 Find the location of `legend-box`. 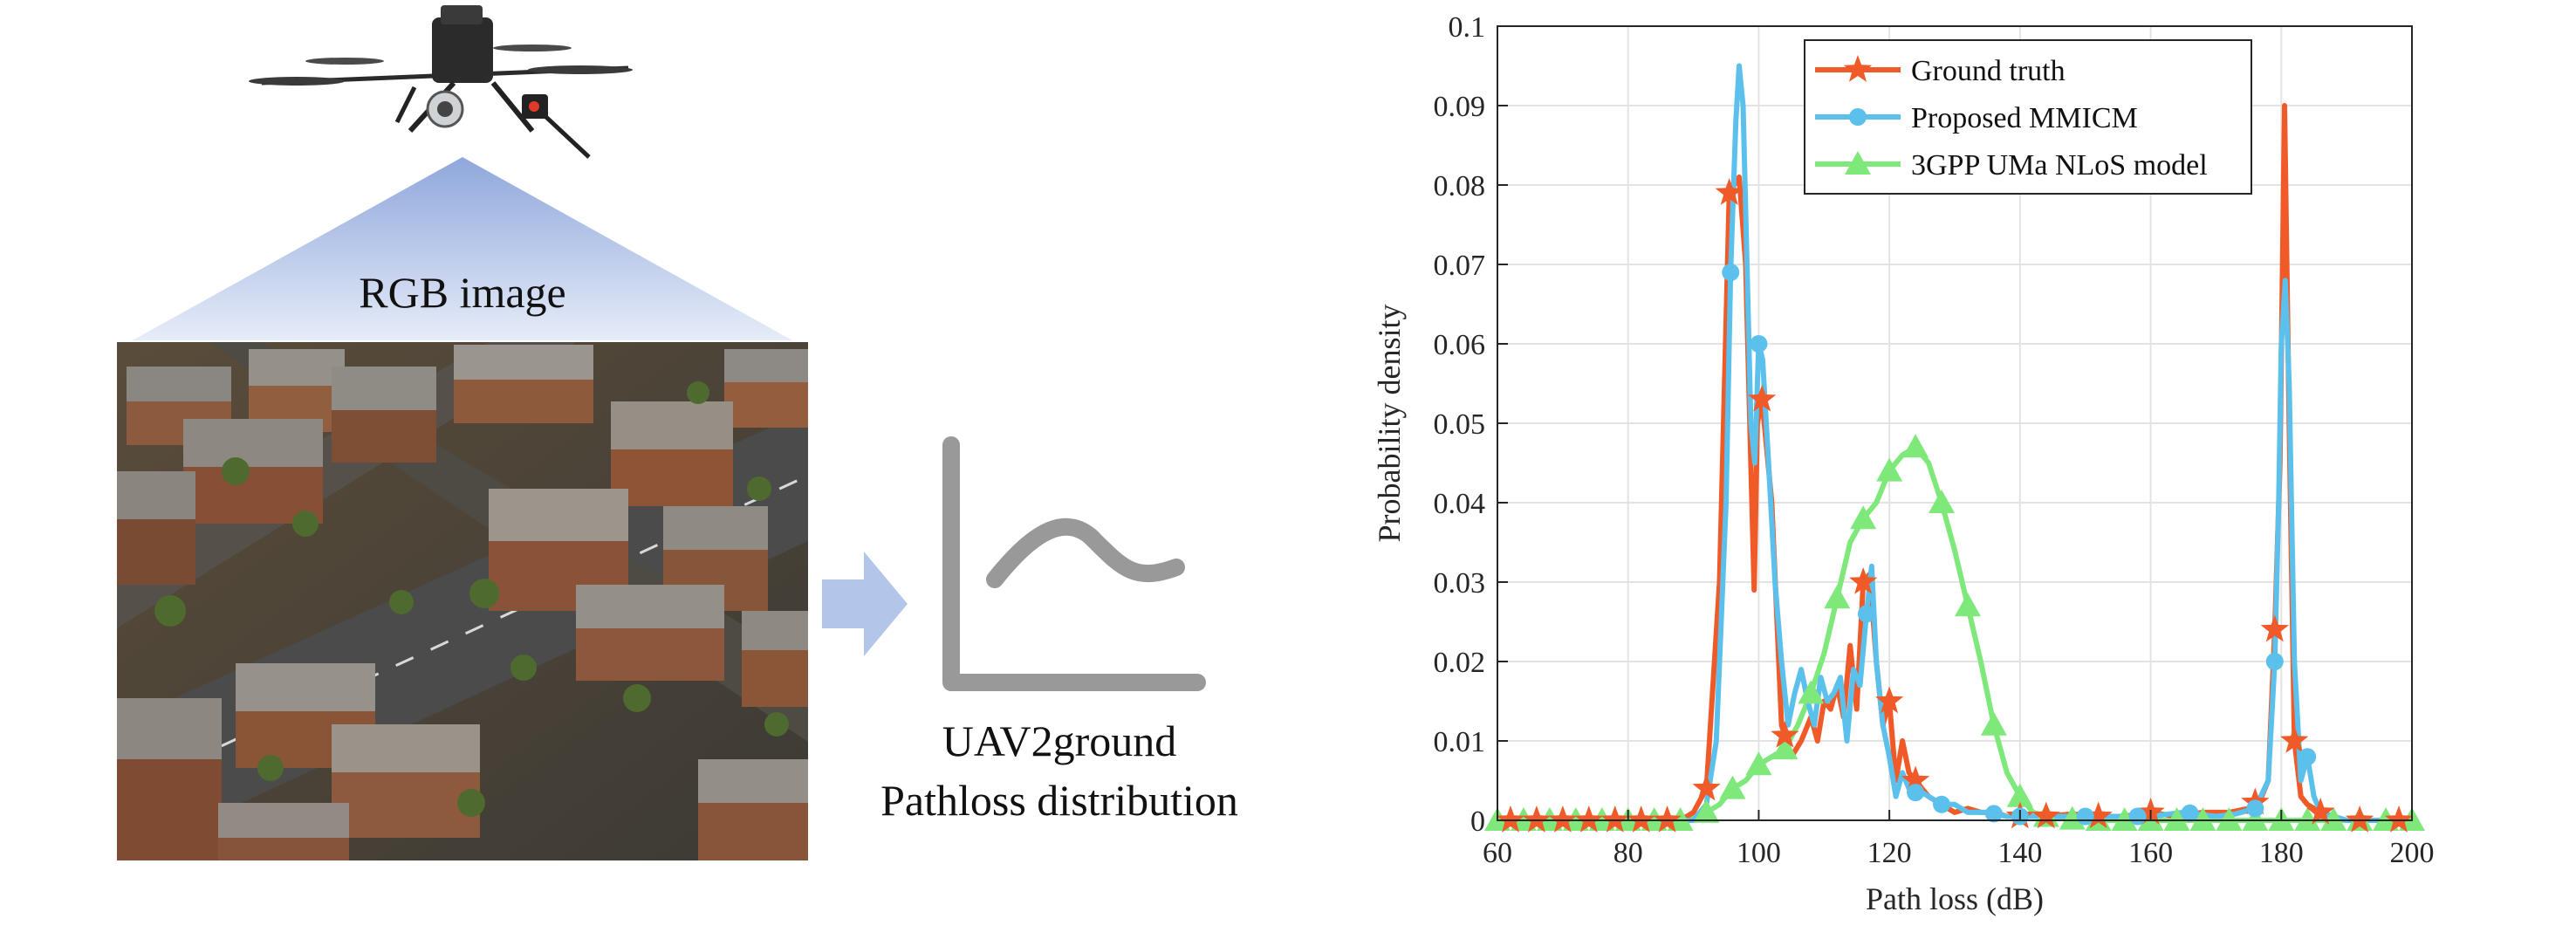

legend-box is located at coordinates (2028, 117).